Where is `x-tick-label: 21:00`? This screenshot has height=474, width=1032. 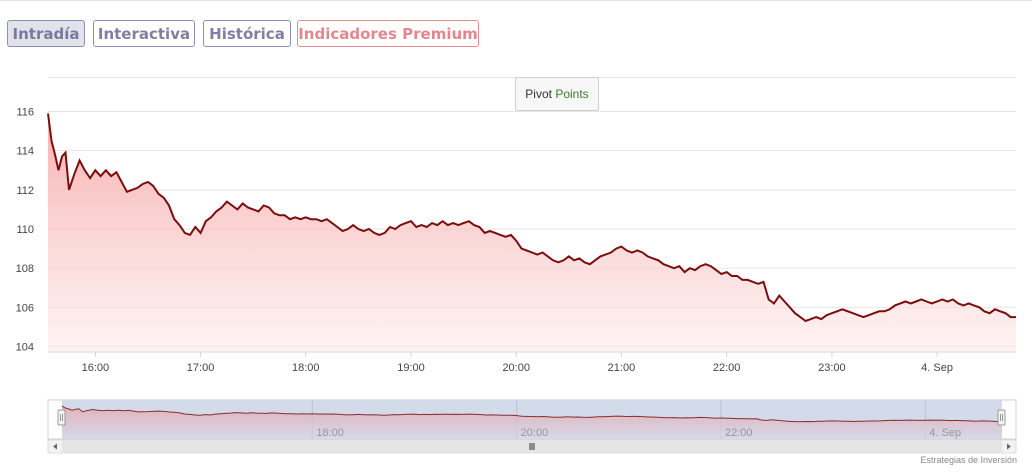 x-tick-label: 21:00 is located at coordinates (622, 368).